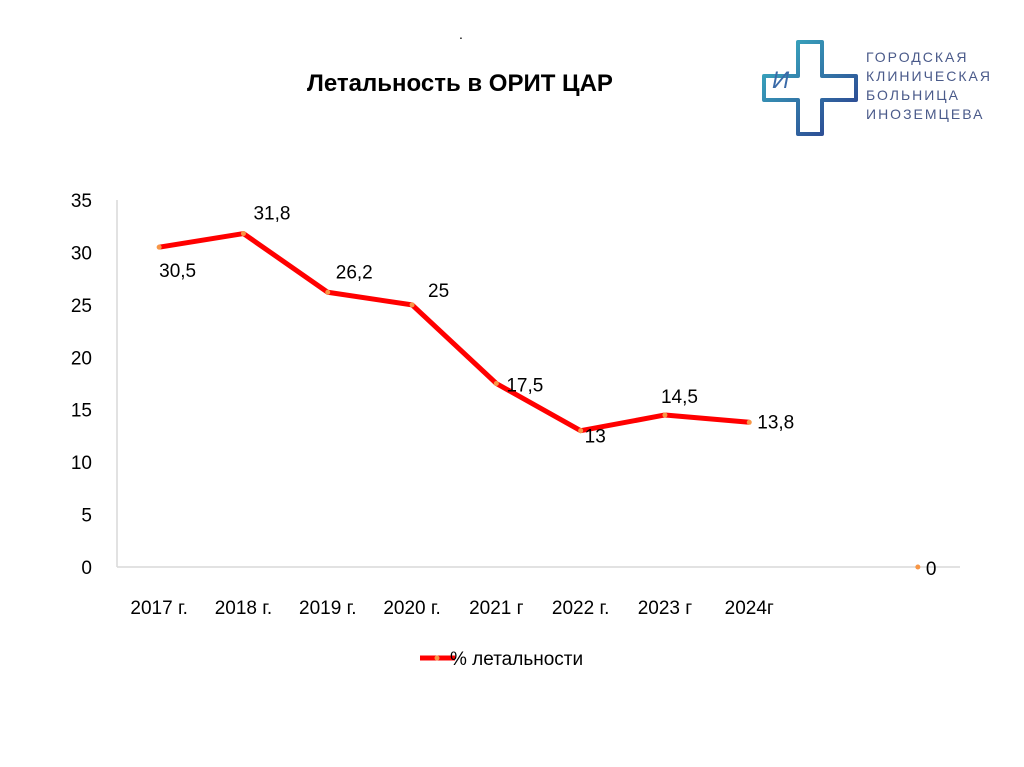 This screenshot has width=1024, height=767. I want to click on data-label: 14,5, so click(679, 397).